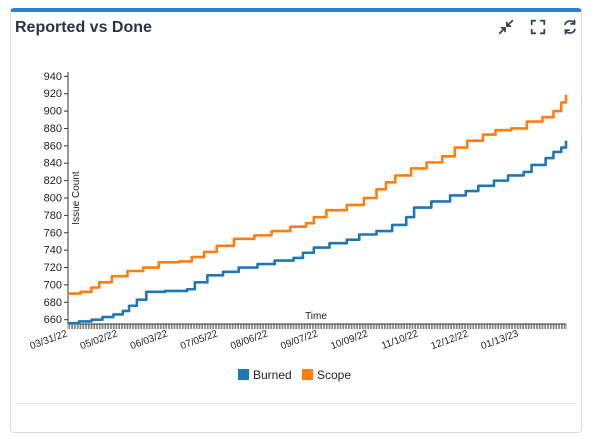  Describe the element at coordinates (76, 198) in the screenshot. I see `y-axis-label: Issue Count` at that location.